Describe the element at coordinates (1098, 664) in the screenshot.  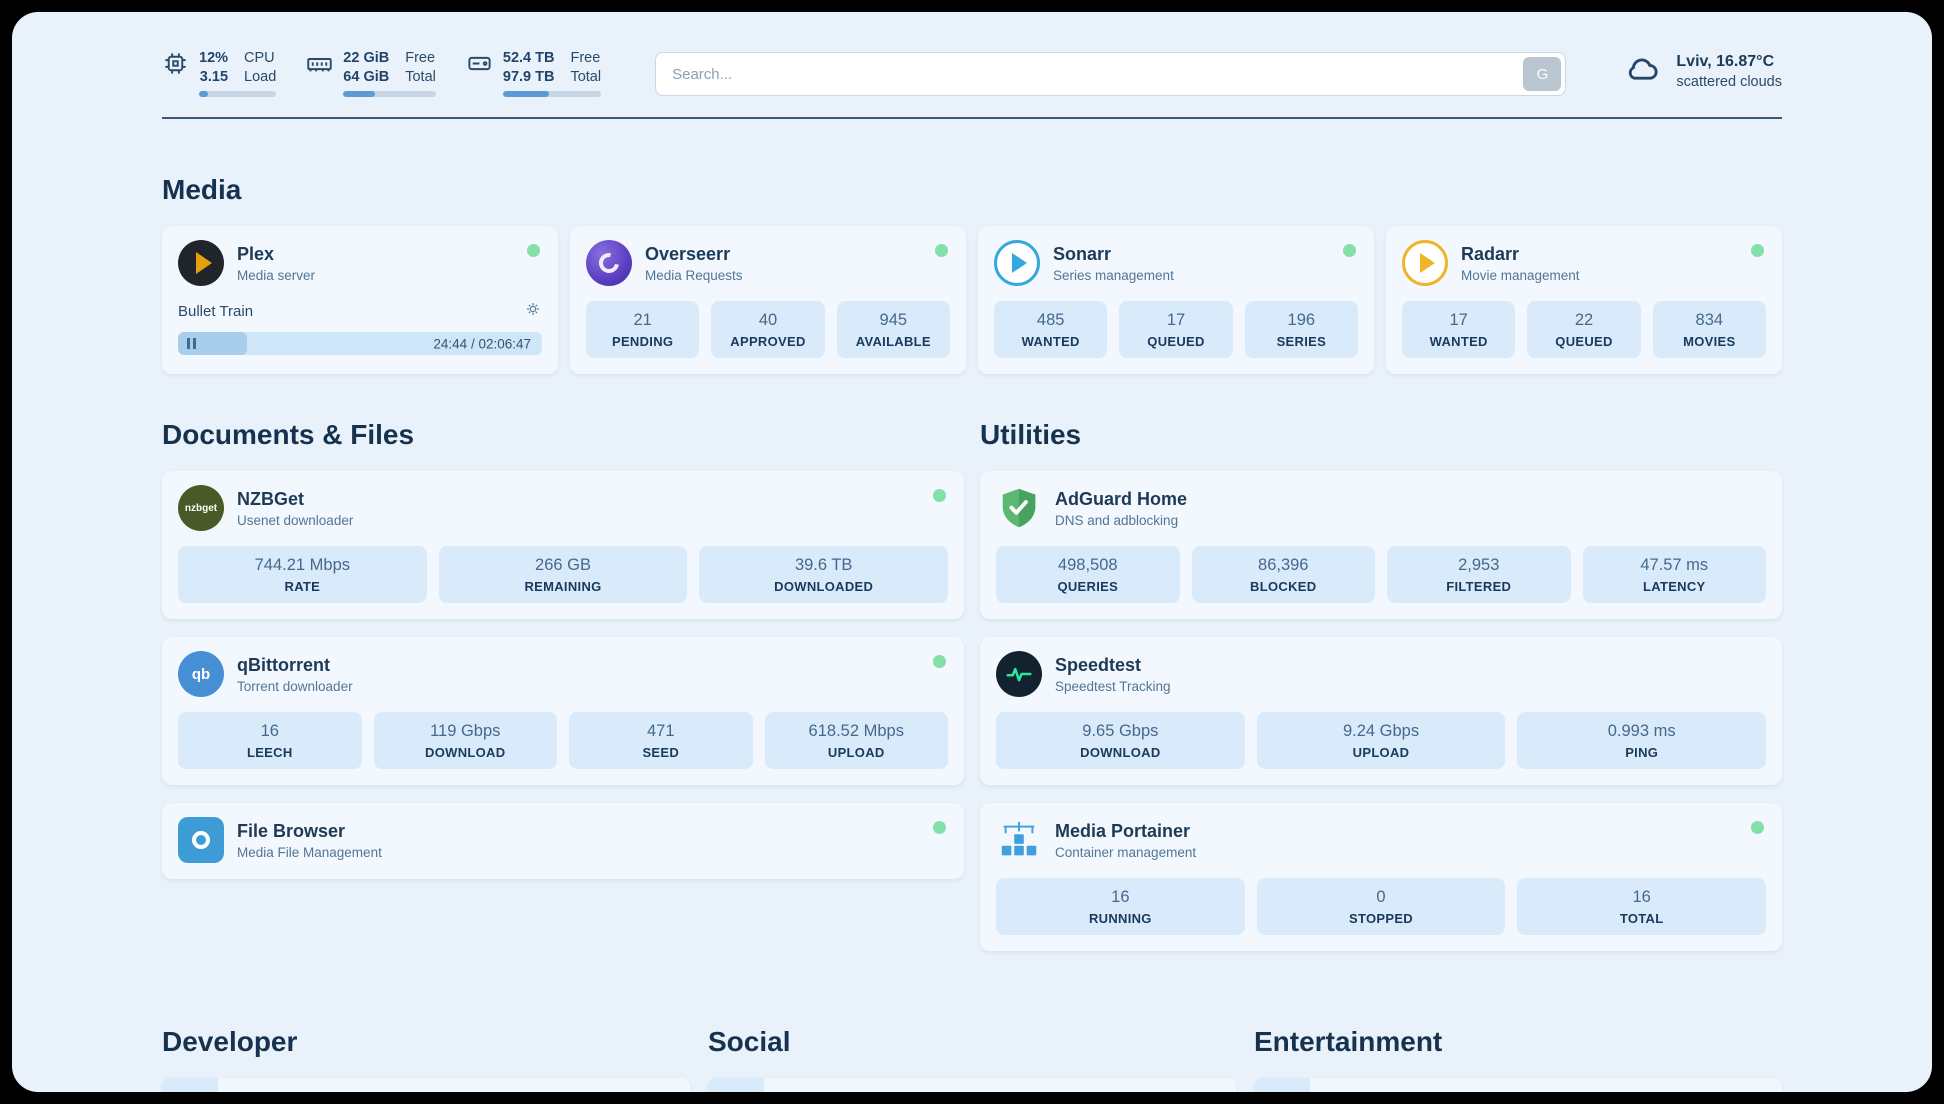
I see `speedtest-name: Speedtest` at that location.